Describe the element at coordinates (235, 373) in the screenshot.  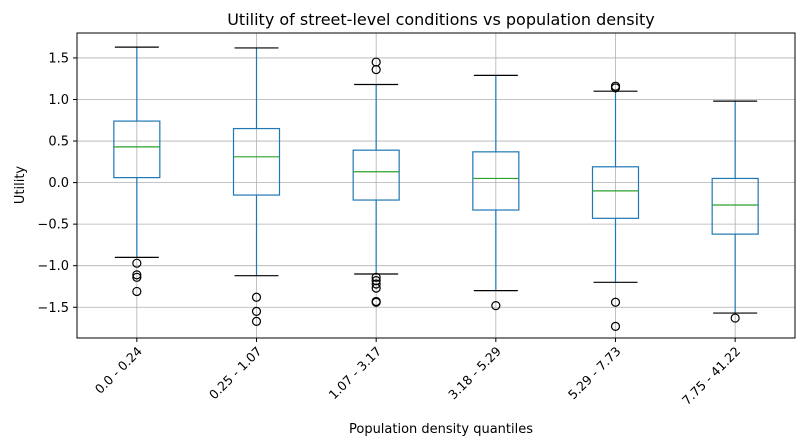
I see `x-tick-label: 0.25 - 1.07` at that location.